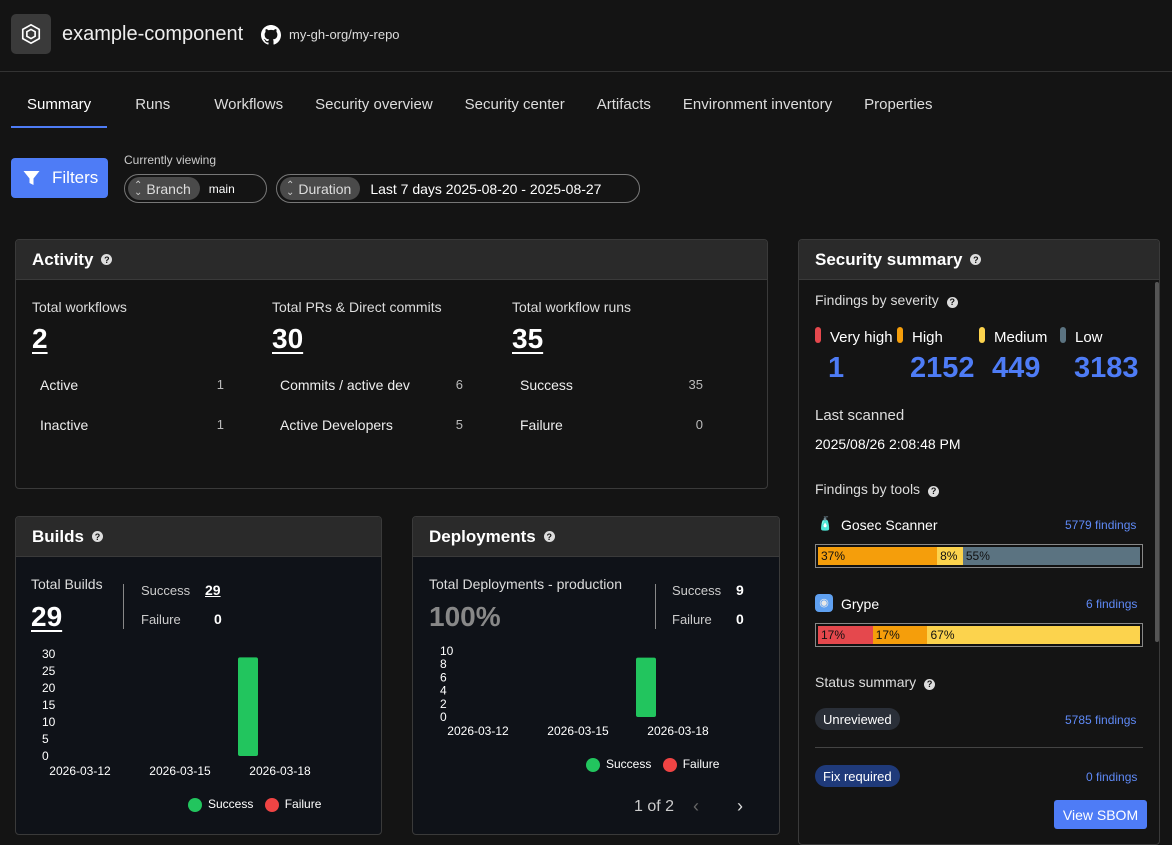 The height and width of the screenshot is (845, 1172). Describe the element at coordinates (886, 300) in the screenshot. I see `findings-by-severity-label: Findings by severity?` at that location.